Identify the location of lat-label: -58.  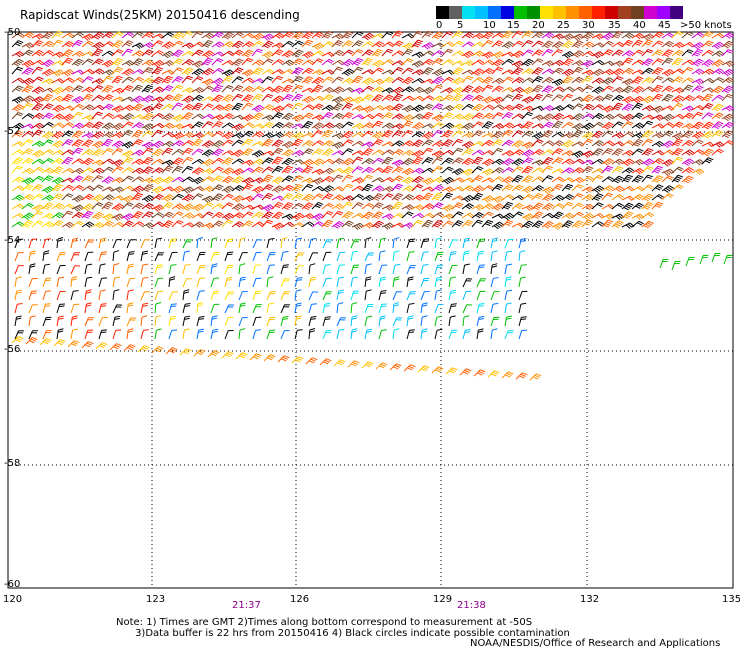
(12, 463).